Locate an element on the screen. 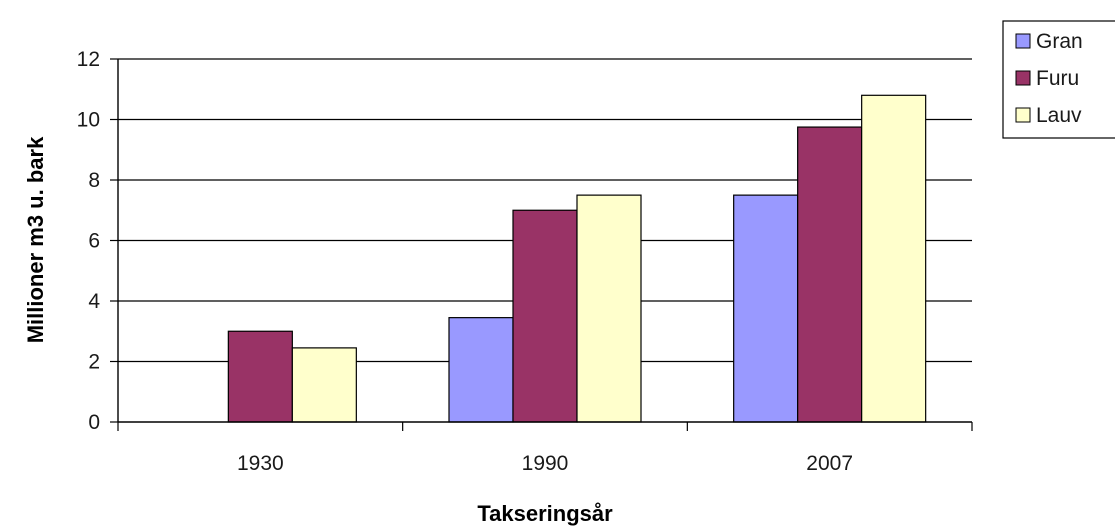 The image size is (1115, 531). legend-label-furu: Furu is located at coordinates (1057, 78).